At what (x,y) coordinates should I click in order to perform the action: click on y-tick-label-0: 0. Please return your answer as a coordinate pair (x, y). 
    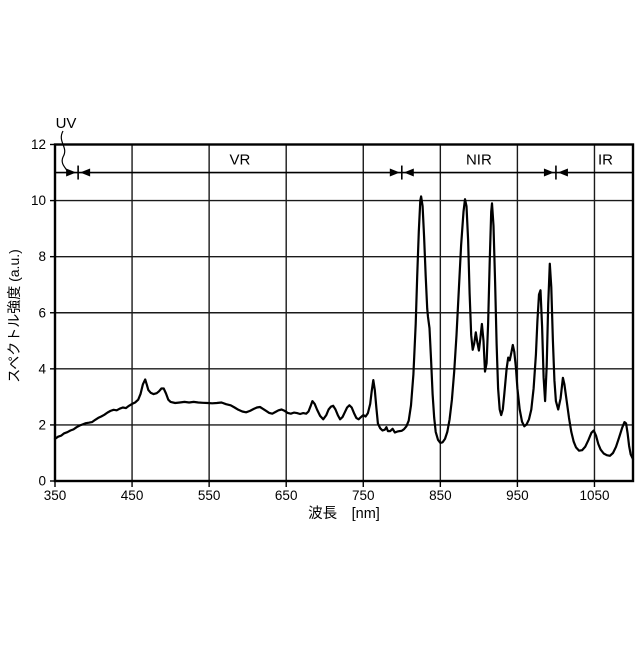
    Looking at the image, I should click on (42, 481).